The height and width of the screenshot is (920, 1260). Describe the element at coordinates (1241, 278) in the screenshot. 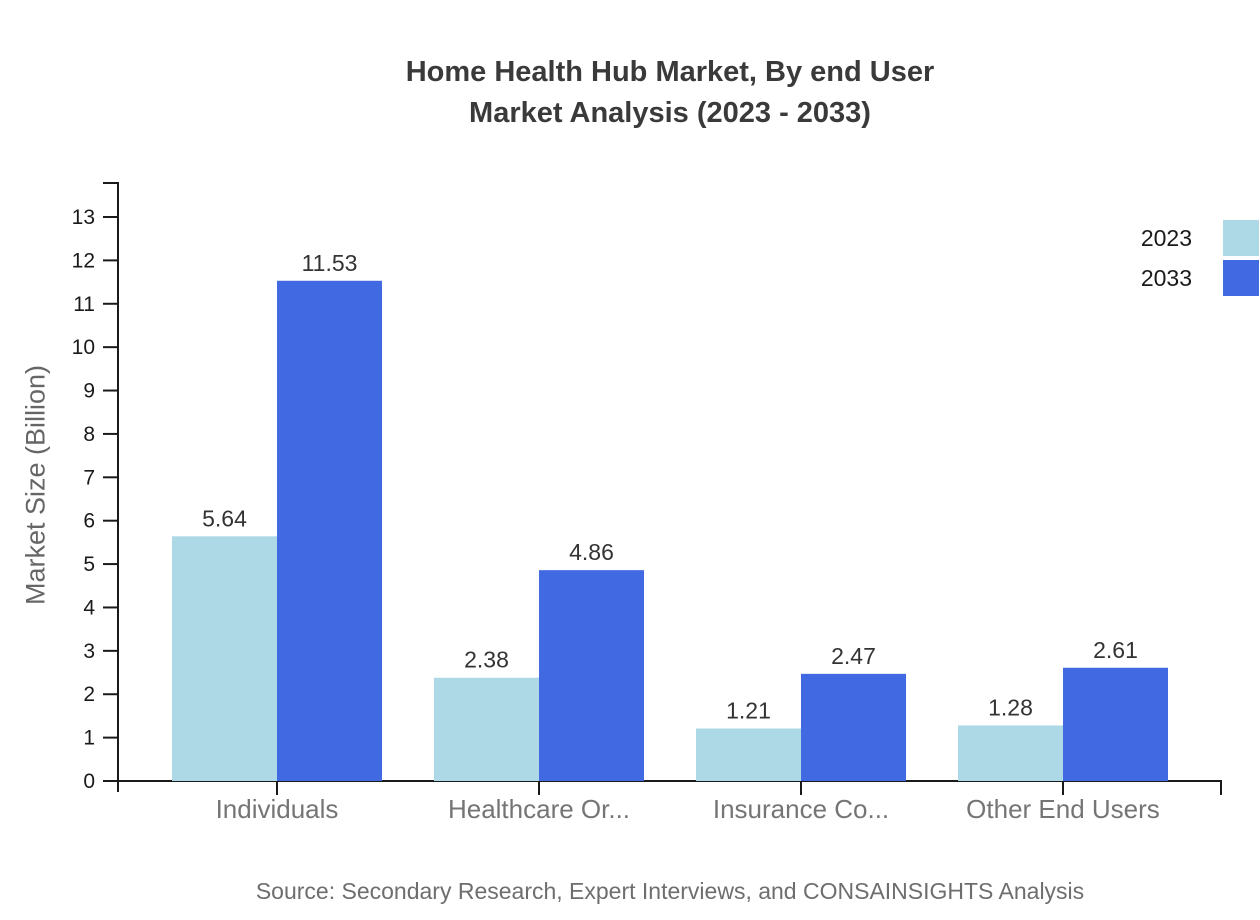

I see `legend-swatch-2033` at that location.